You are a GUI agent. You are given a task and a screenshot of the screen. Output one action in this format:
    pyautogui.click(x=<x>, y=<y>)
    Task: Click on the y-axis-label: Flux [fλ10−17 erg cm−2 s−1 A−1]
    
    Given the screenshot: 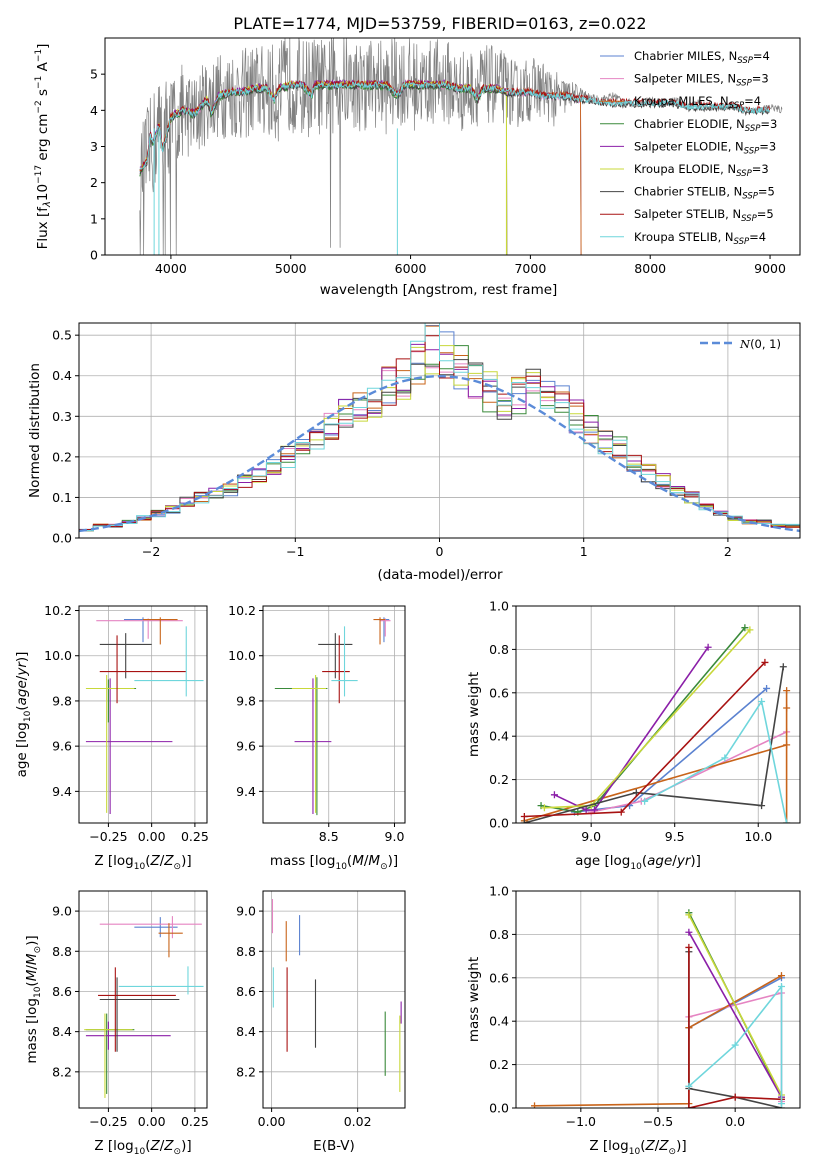 What is the action you would take?
    pyautogui.click(x=43, y=147)
    